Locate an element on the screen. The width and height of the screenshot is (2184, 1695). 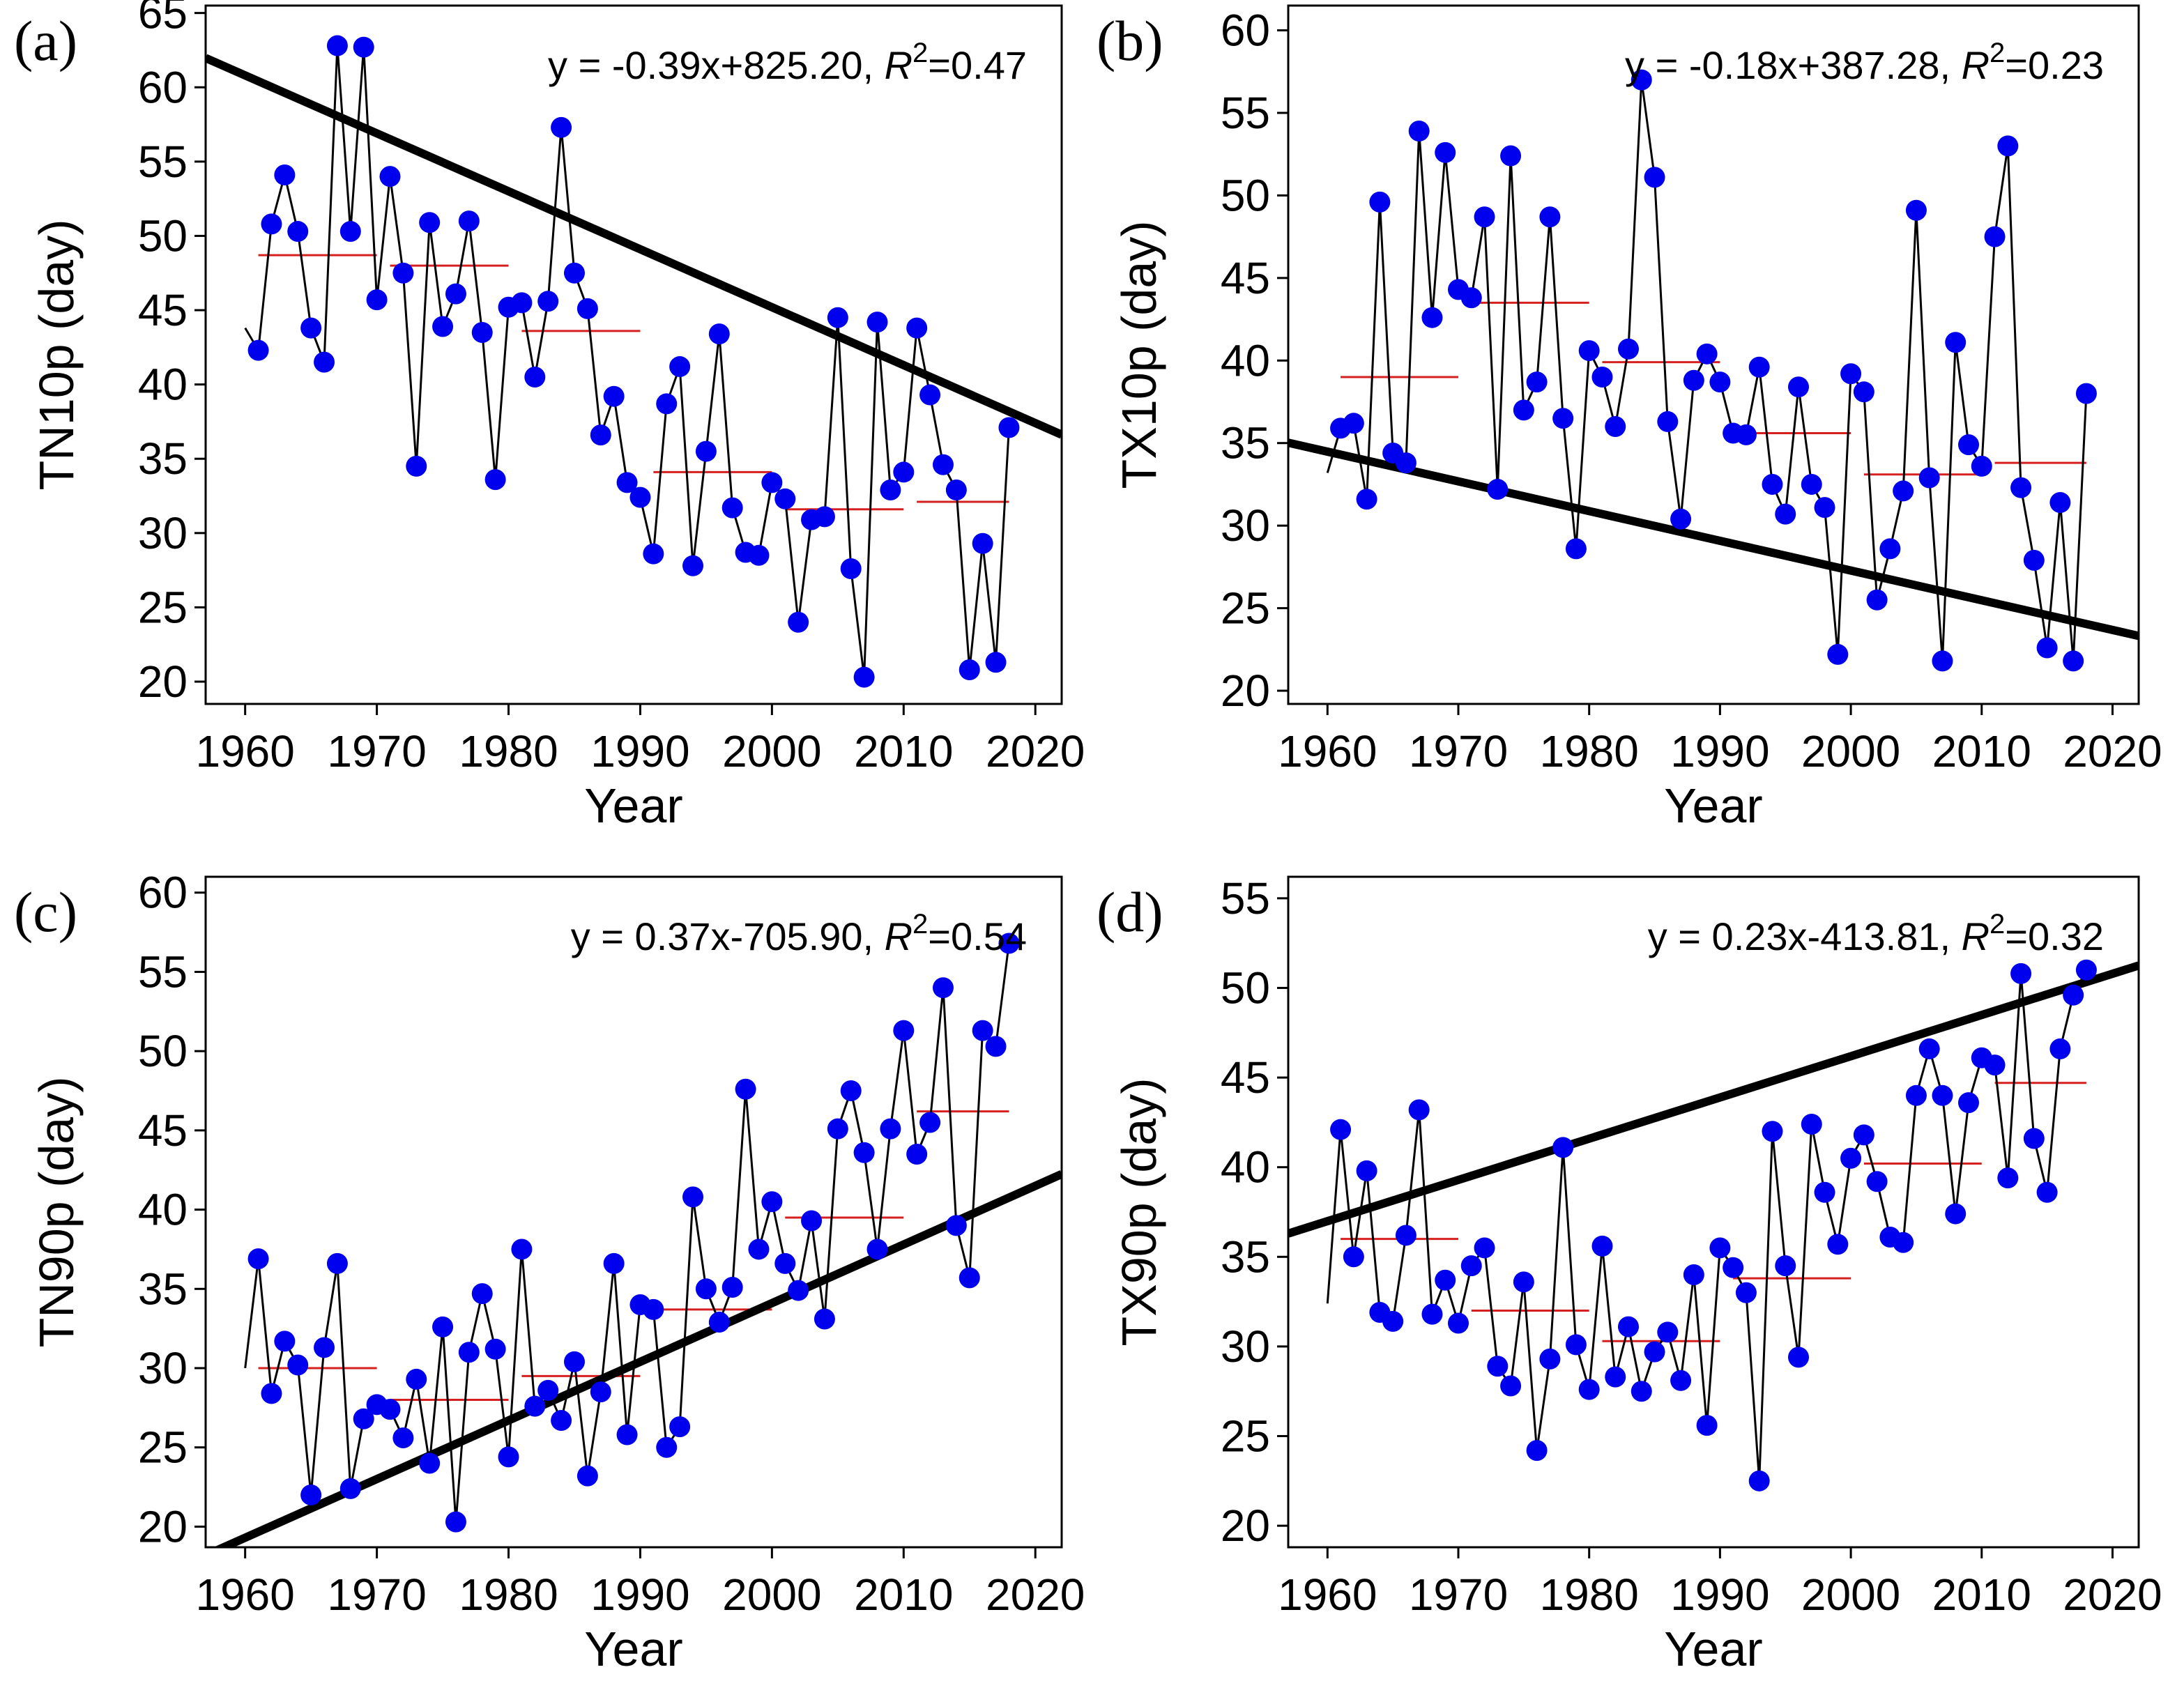
x-tick-label: 1980 is located at coordinates (1589, 751).